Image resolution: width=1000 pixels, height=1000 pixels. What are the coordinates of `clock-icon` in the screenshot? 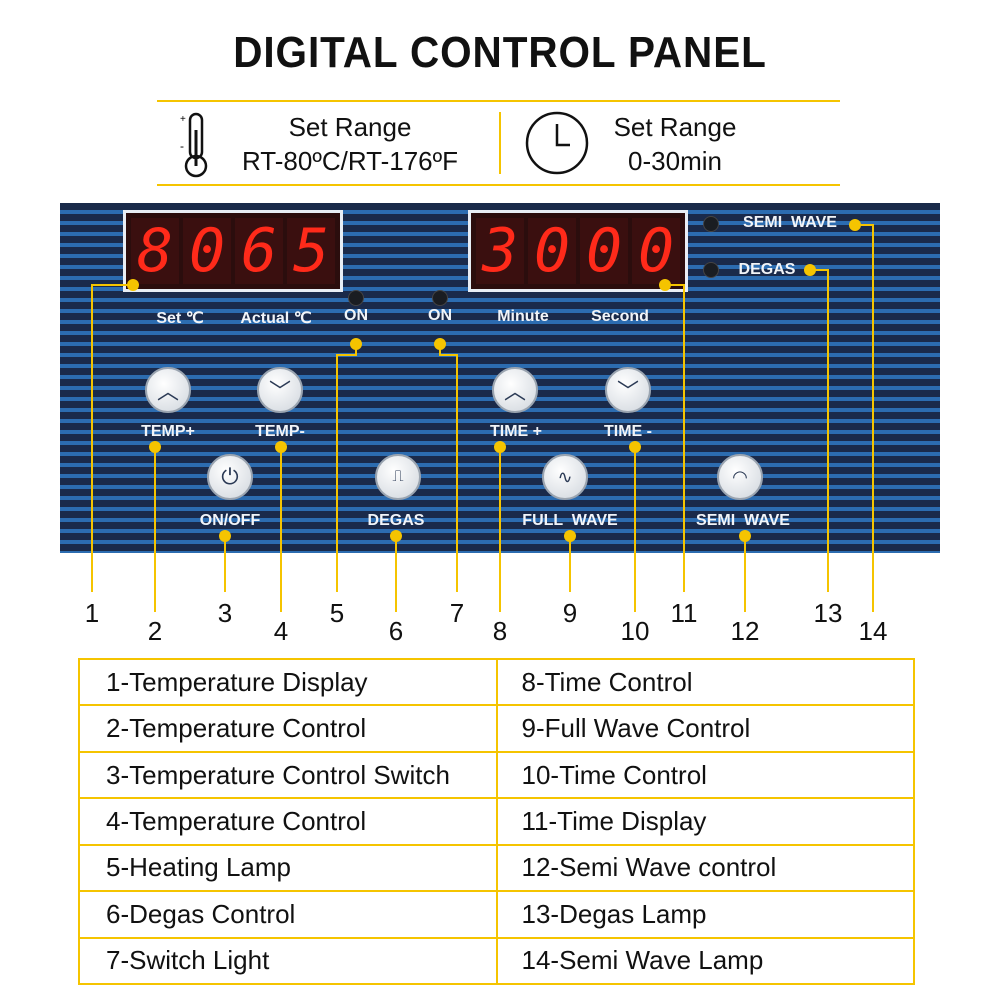 It's located at (557, 143).